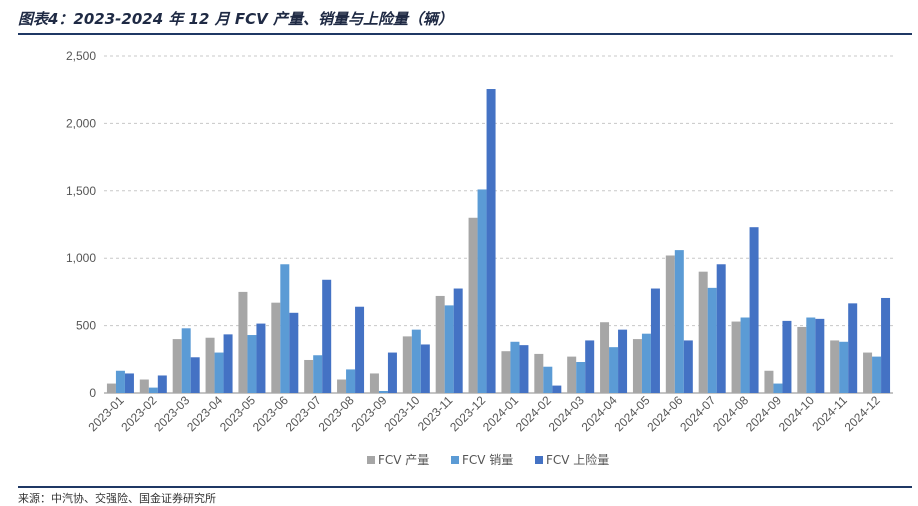 The image size is (918, 506). Describe the element at coordinates (303, 413) in the screenshot. I see `x-tick-label: 2023-07` at that location.